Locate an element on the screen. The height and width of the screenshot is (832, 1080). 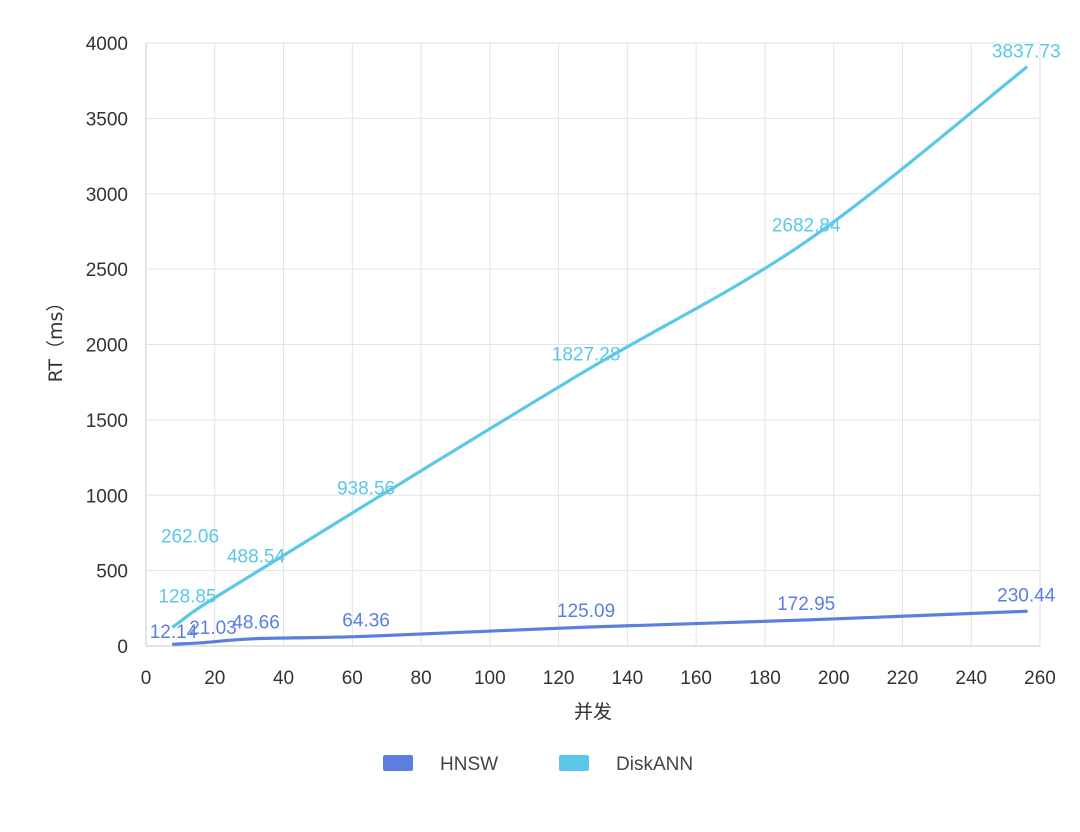
data-label-diskann: 3837.73 is located at coordinates (1026, 51).